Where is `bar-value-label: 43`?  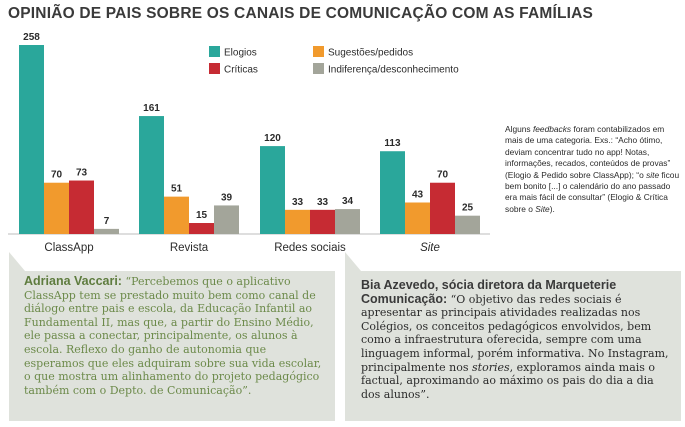 bar-value-label: 43 is located at coordinates (418, 195).